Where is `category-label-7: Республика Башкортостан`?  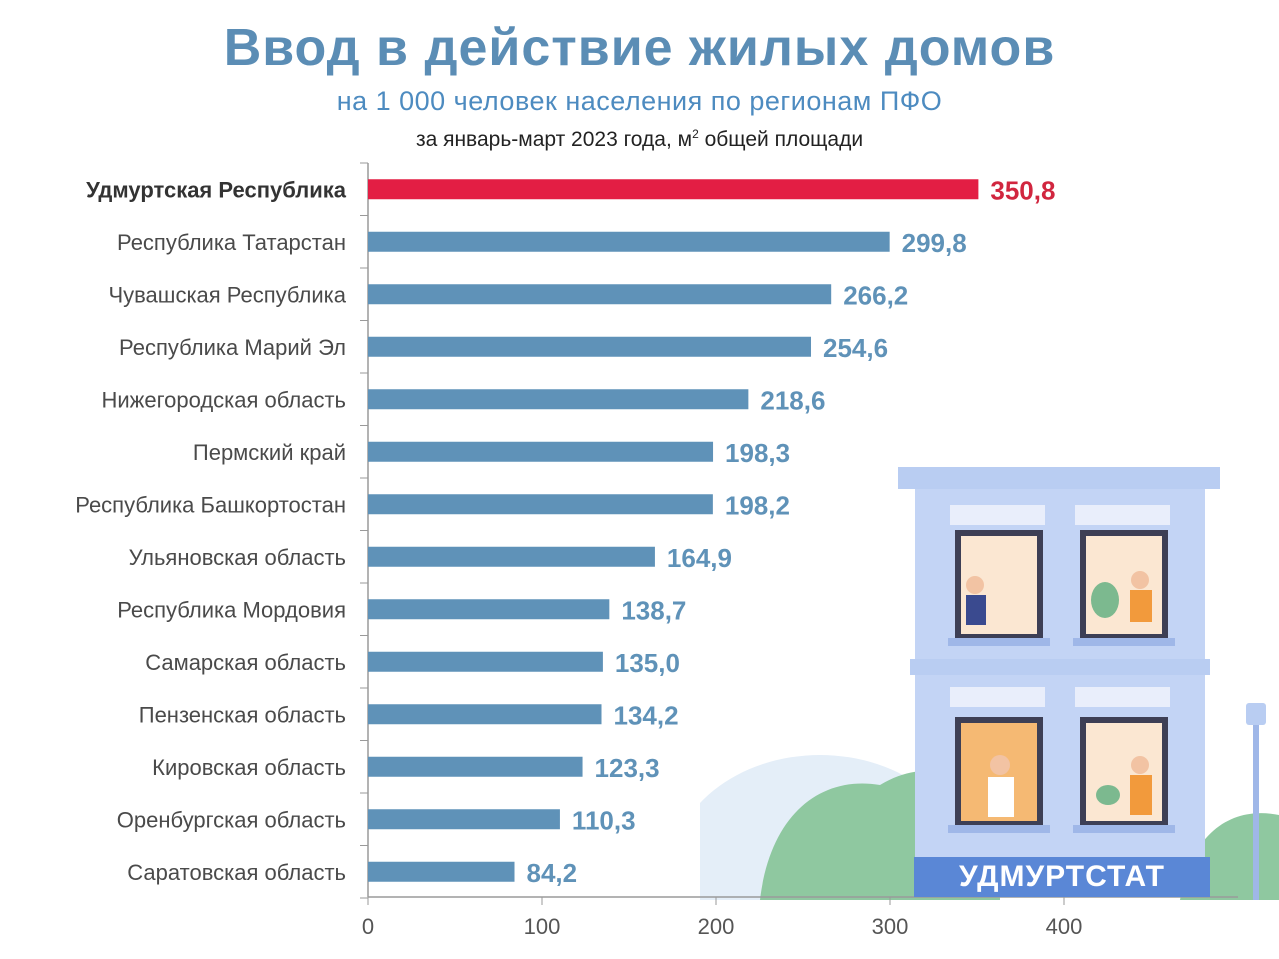
category-label-7: Республика Башкортостан is located at coordinates (210, 504).